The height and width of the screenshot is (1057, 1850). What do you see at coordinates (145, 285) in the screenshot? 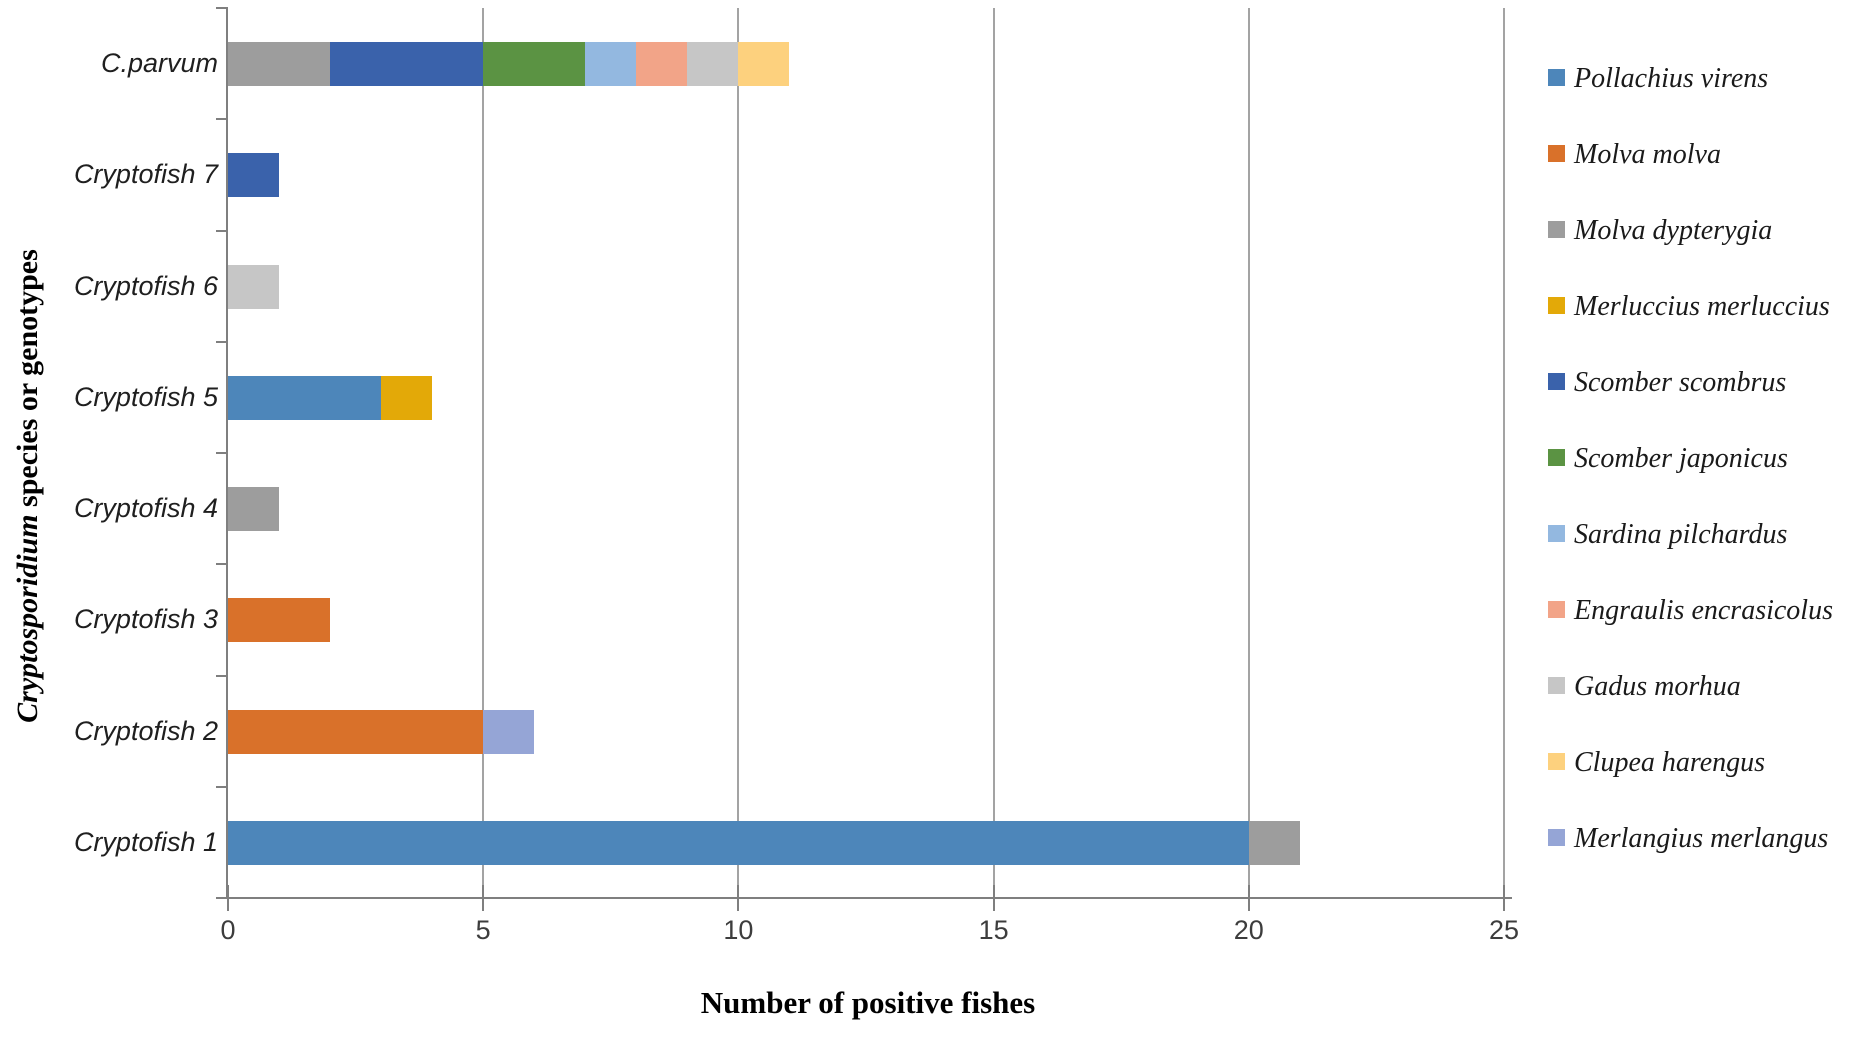
I see `category-label-cryptofish-6: Cryptofish 6` at bounding box center [145, 285].